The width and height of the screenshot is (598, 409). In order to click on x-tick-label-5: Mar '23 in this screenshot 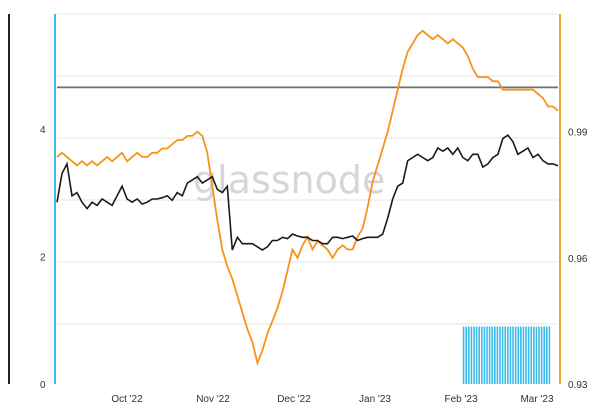, I will do `click(536, 399)`.